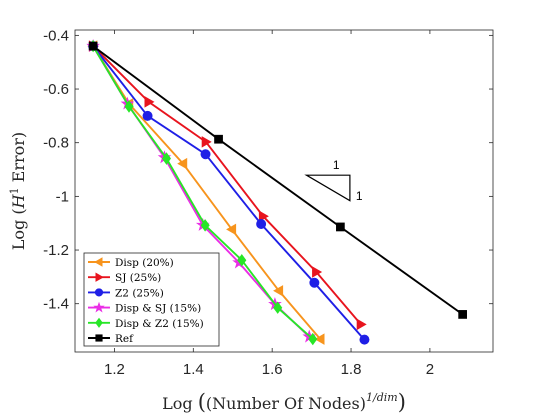  What do you see at coordinates (180, 403) in the screenshot?
I see `x-axis-label-prefix: Log` at bounding box center [180, 403].